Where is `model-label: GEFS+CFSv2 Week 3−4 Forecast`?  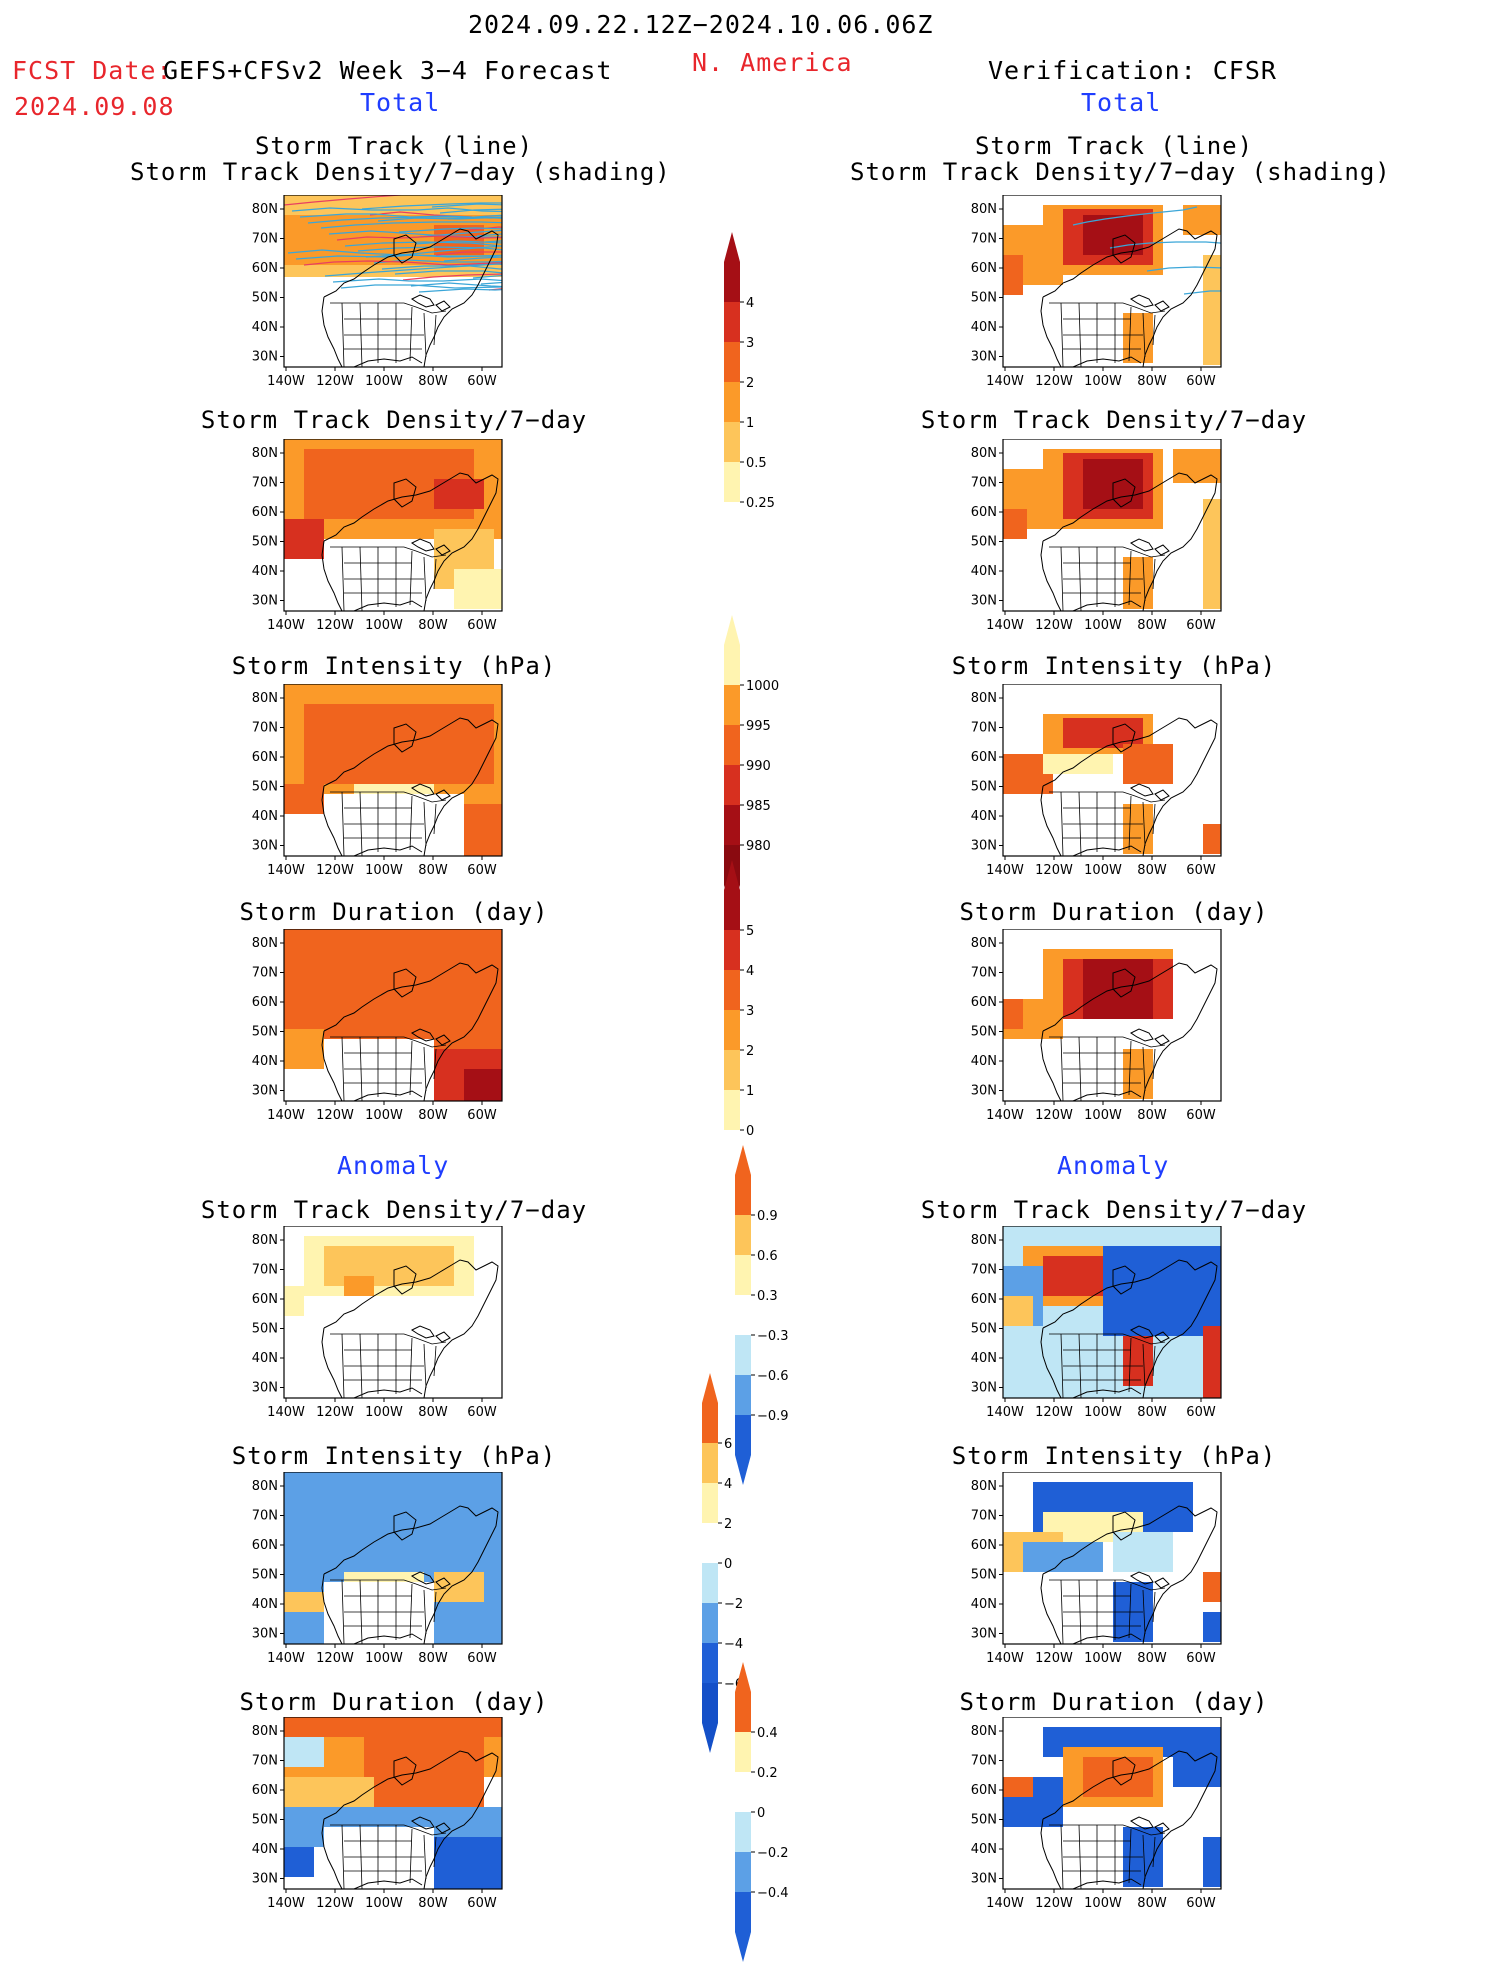 model-label: GEFS+CFSv2 Week 3−4 Forecast is located at coordinates (388, 70).